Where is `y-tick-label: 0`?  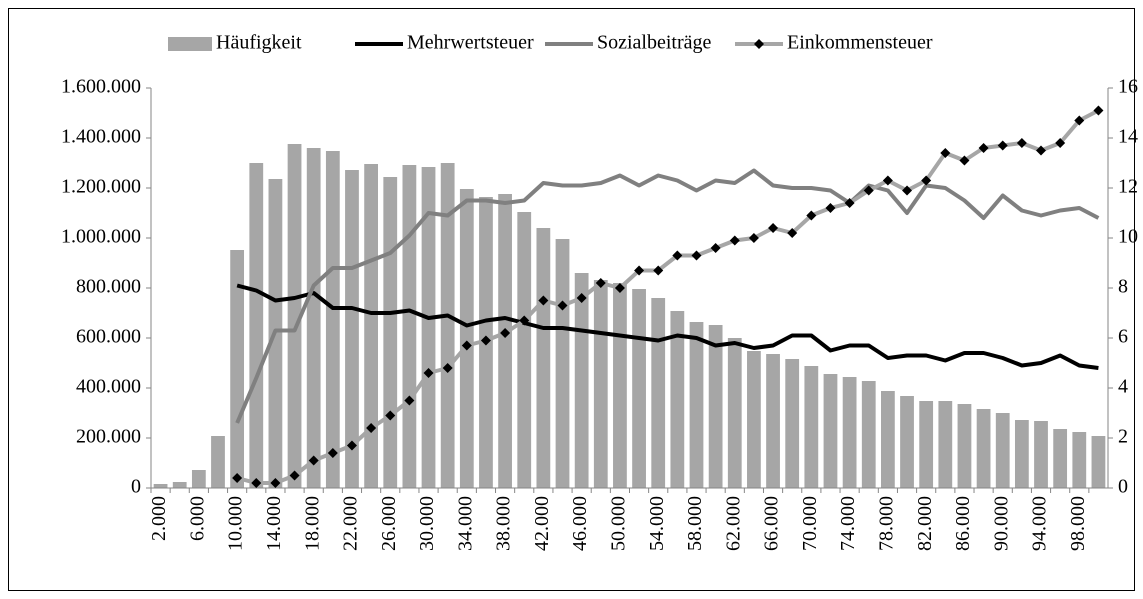
y-tick-label: 0 is located at coordinates (136, 487).